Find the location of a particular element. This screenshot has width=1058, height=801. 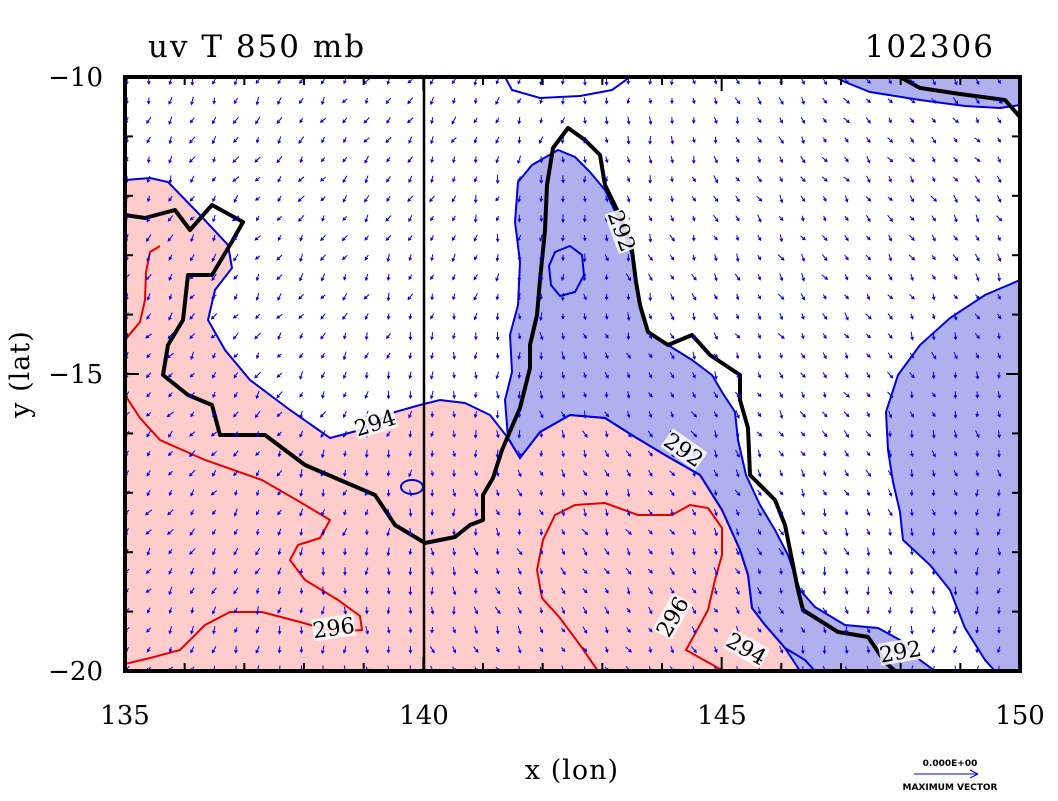

contour-label: 292 is located at coordinates (900, 652).